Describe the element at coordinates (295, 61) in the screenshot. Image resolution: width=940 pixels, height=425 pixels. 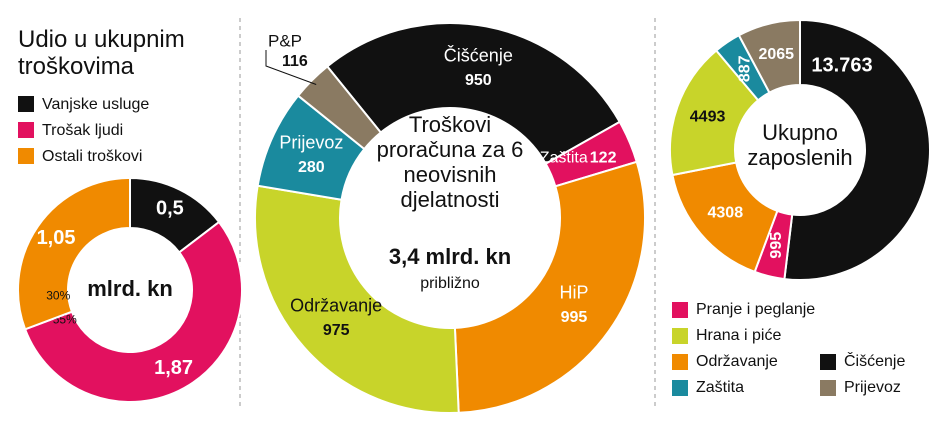
I see `value-label: 116` at that location.